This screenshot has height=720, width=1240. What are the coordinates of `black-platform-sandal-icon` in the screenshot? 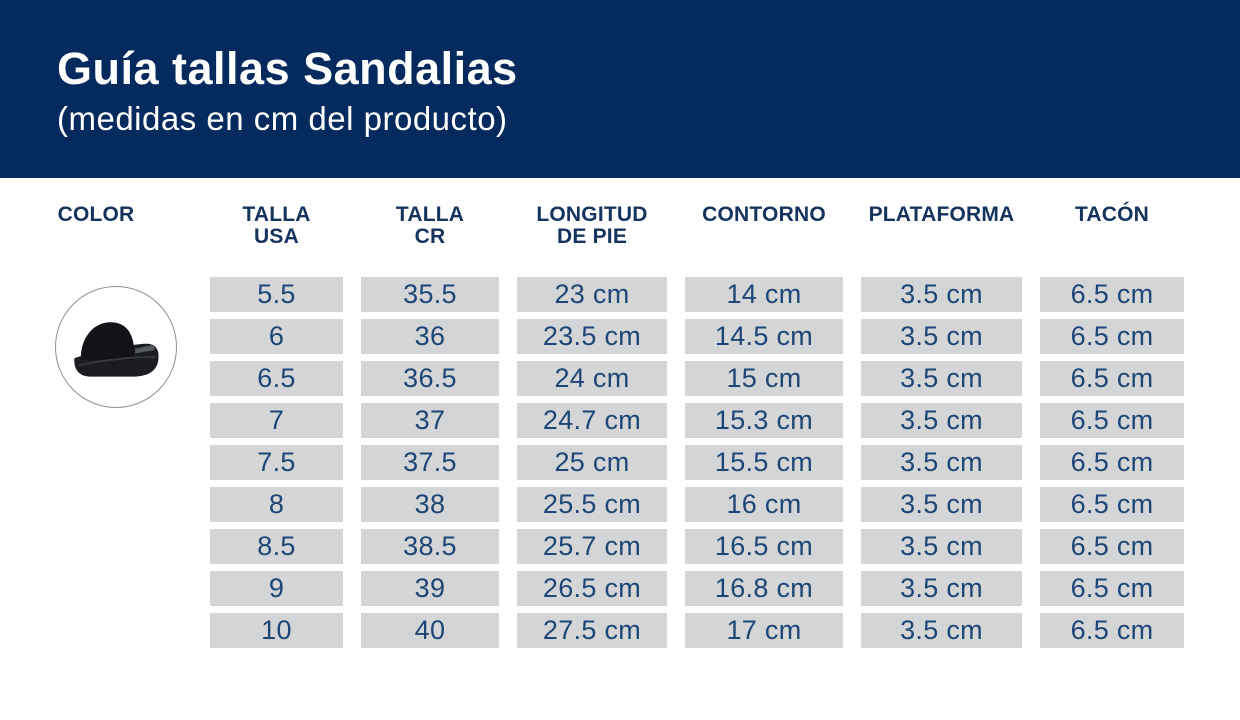 It's located at (116, 349).